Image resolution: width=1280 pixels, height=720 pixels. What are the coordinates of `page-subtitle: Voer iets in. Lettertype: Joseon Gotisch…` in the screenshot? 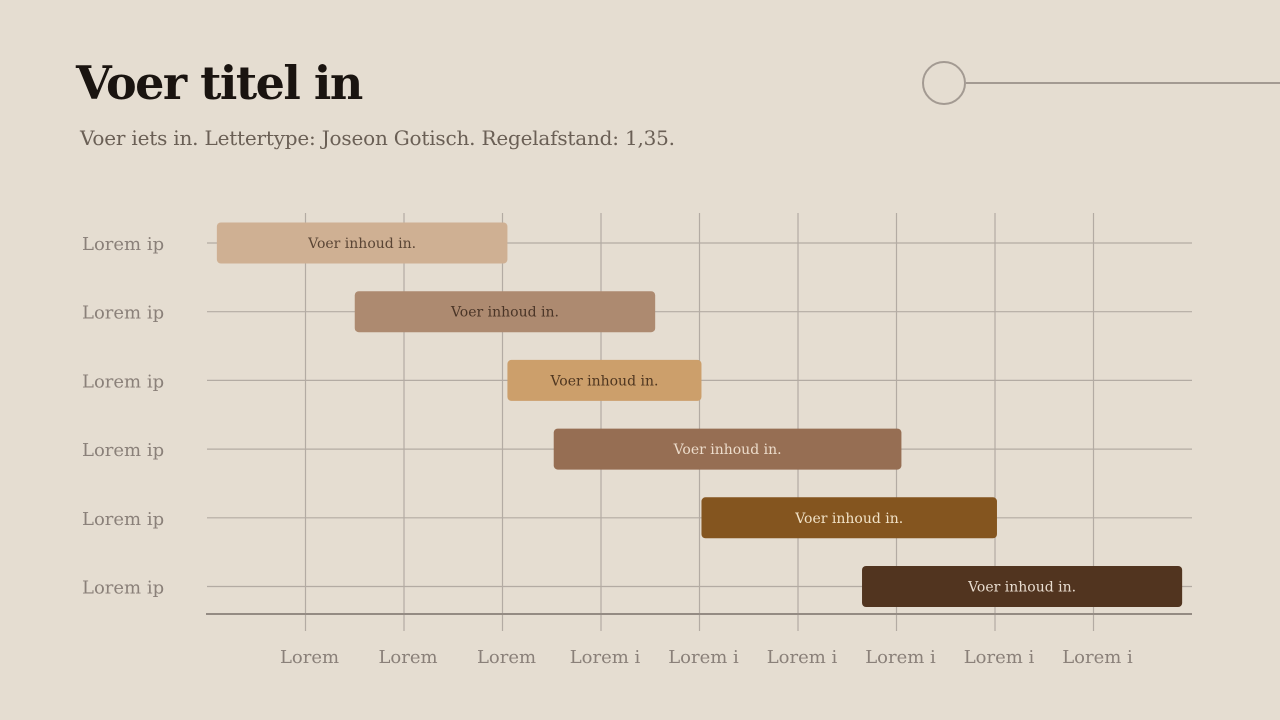 It's located at (377, 138).